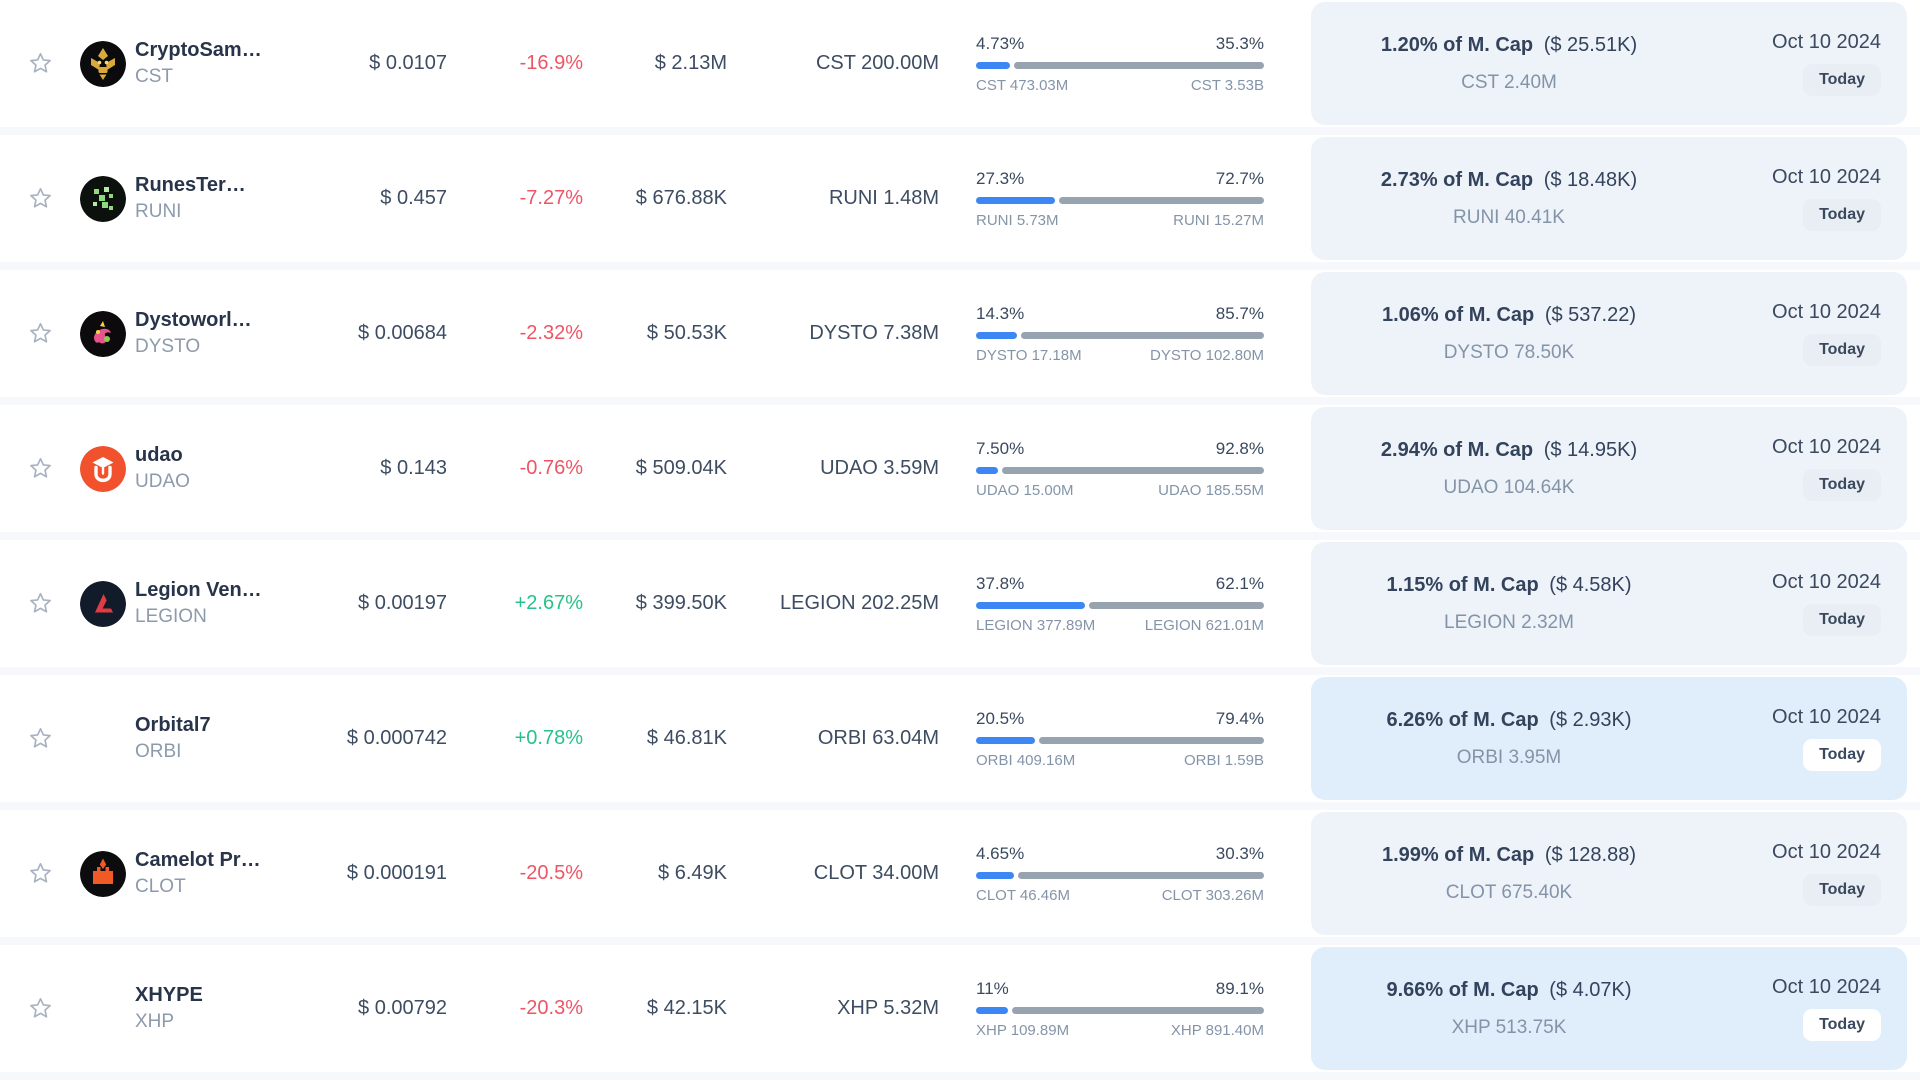 The width and height of the screenshot is (1920, 1080). What do you see at coordinates (155, 1021) in the screenshot?
I see `token-symbol: XHP` at bounding box center [155, 1021].